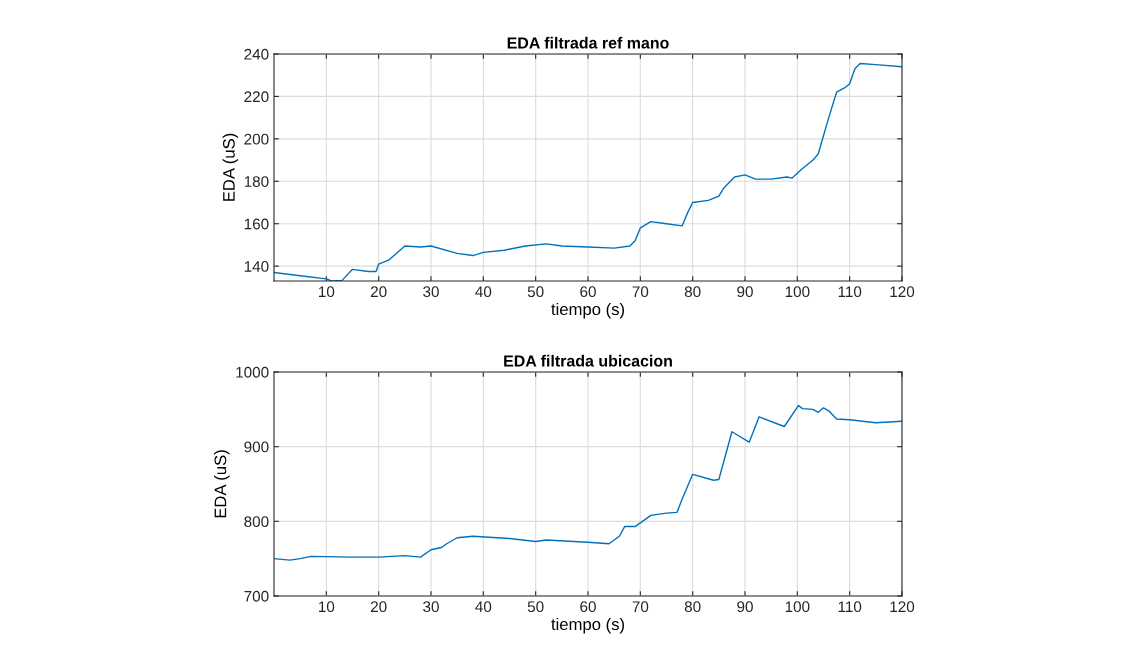  Describe the element at coordinates (256, 266) in the screenshot. I see `y-tick-label: 140` at that location.